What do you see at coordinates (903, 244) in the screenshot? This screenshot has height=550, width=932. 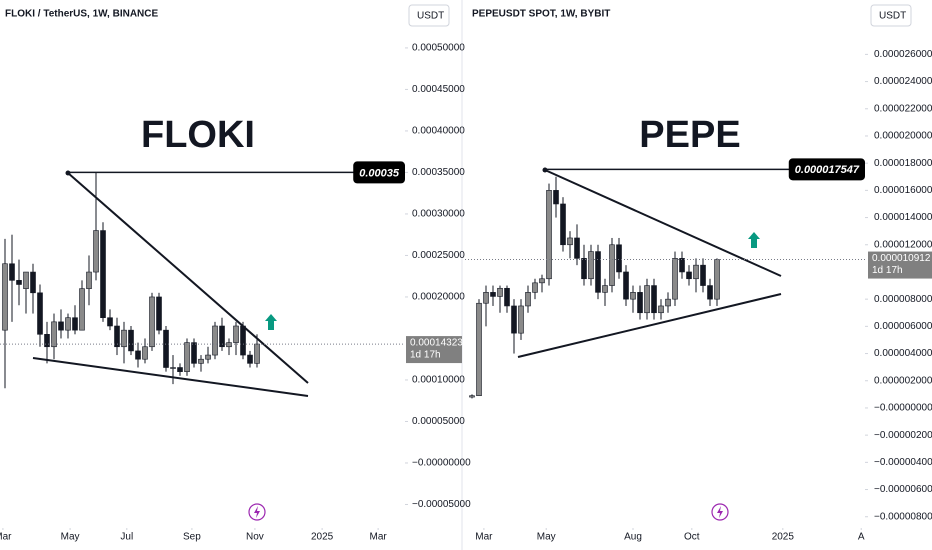 I see `y-tick-label: 0.000012000` at bounding box center [903, 244].